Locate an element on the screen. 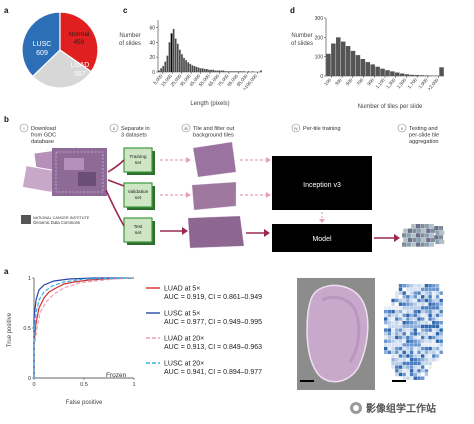 The width and height of the screenshot is (474, 424). set-to-tile-arrows is located at coordinates (175, 196).